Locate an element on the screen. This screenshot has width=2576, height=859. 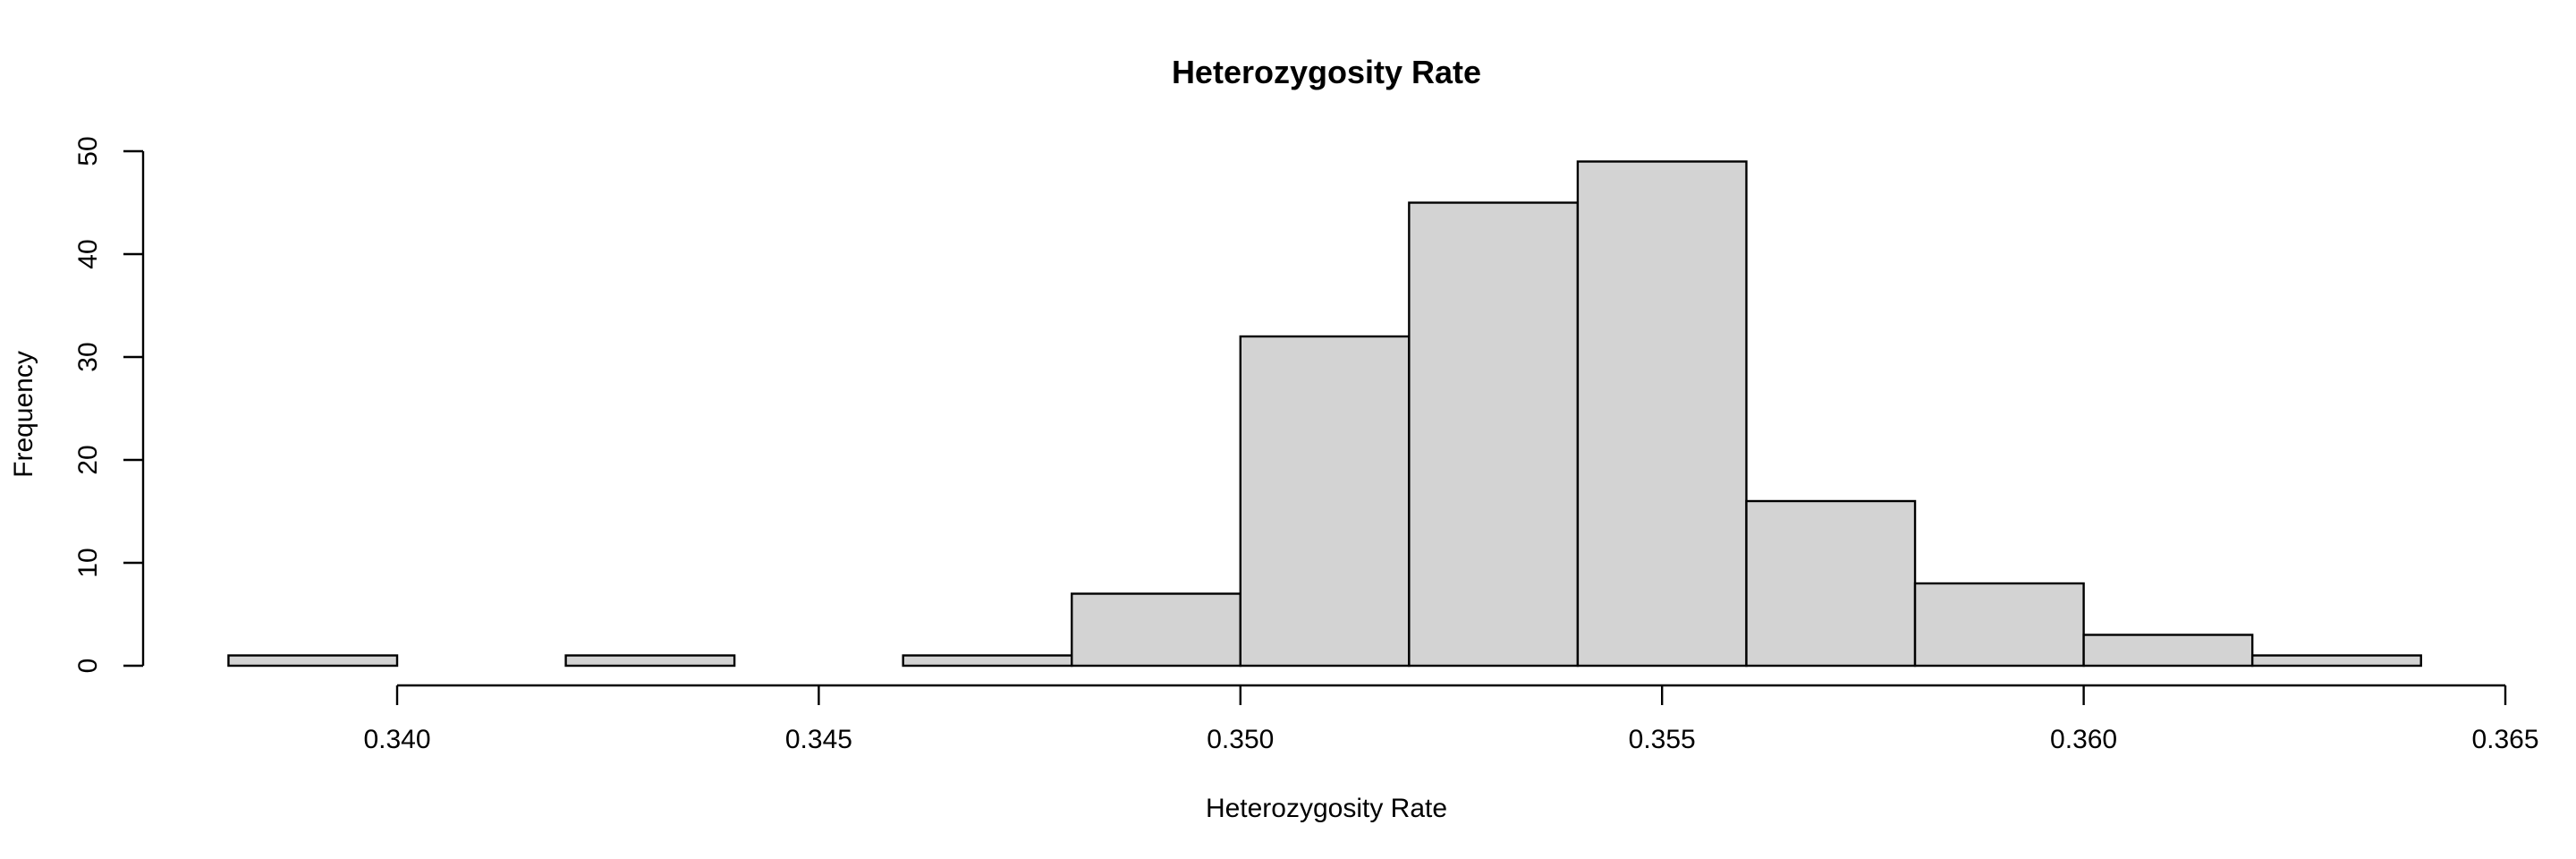
y-tick-label: 50 is located at coordinates (88, 151).